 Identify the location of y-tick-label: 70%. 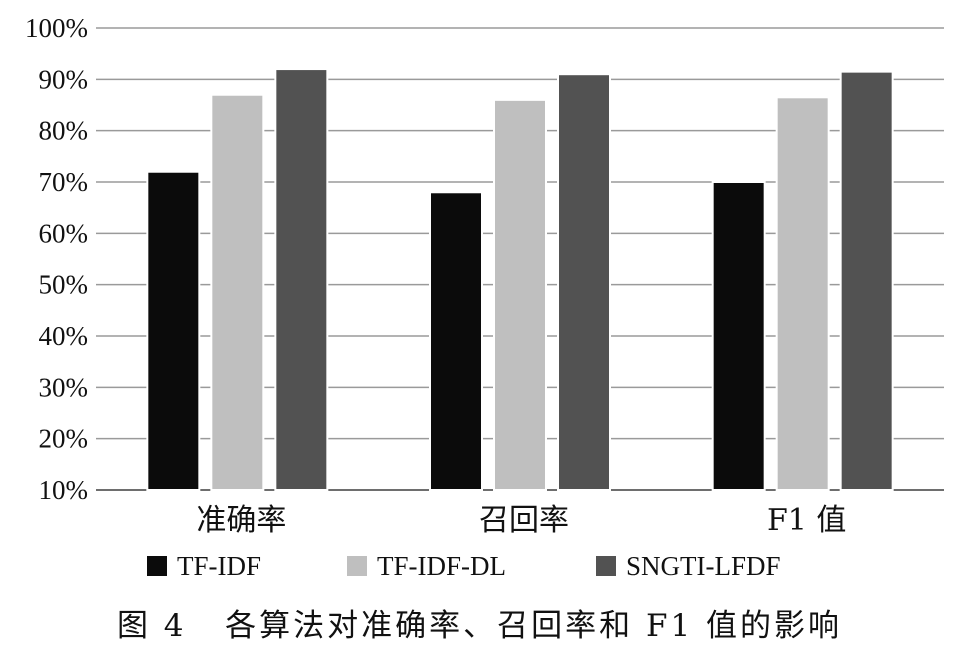
(64, 182).